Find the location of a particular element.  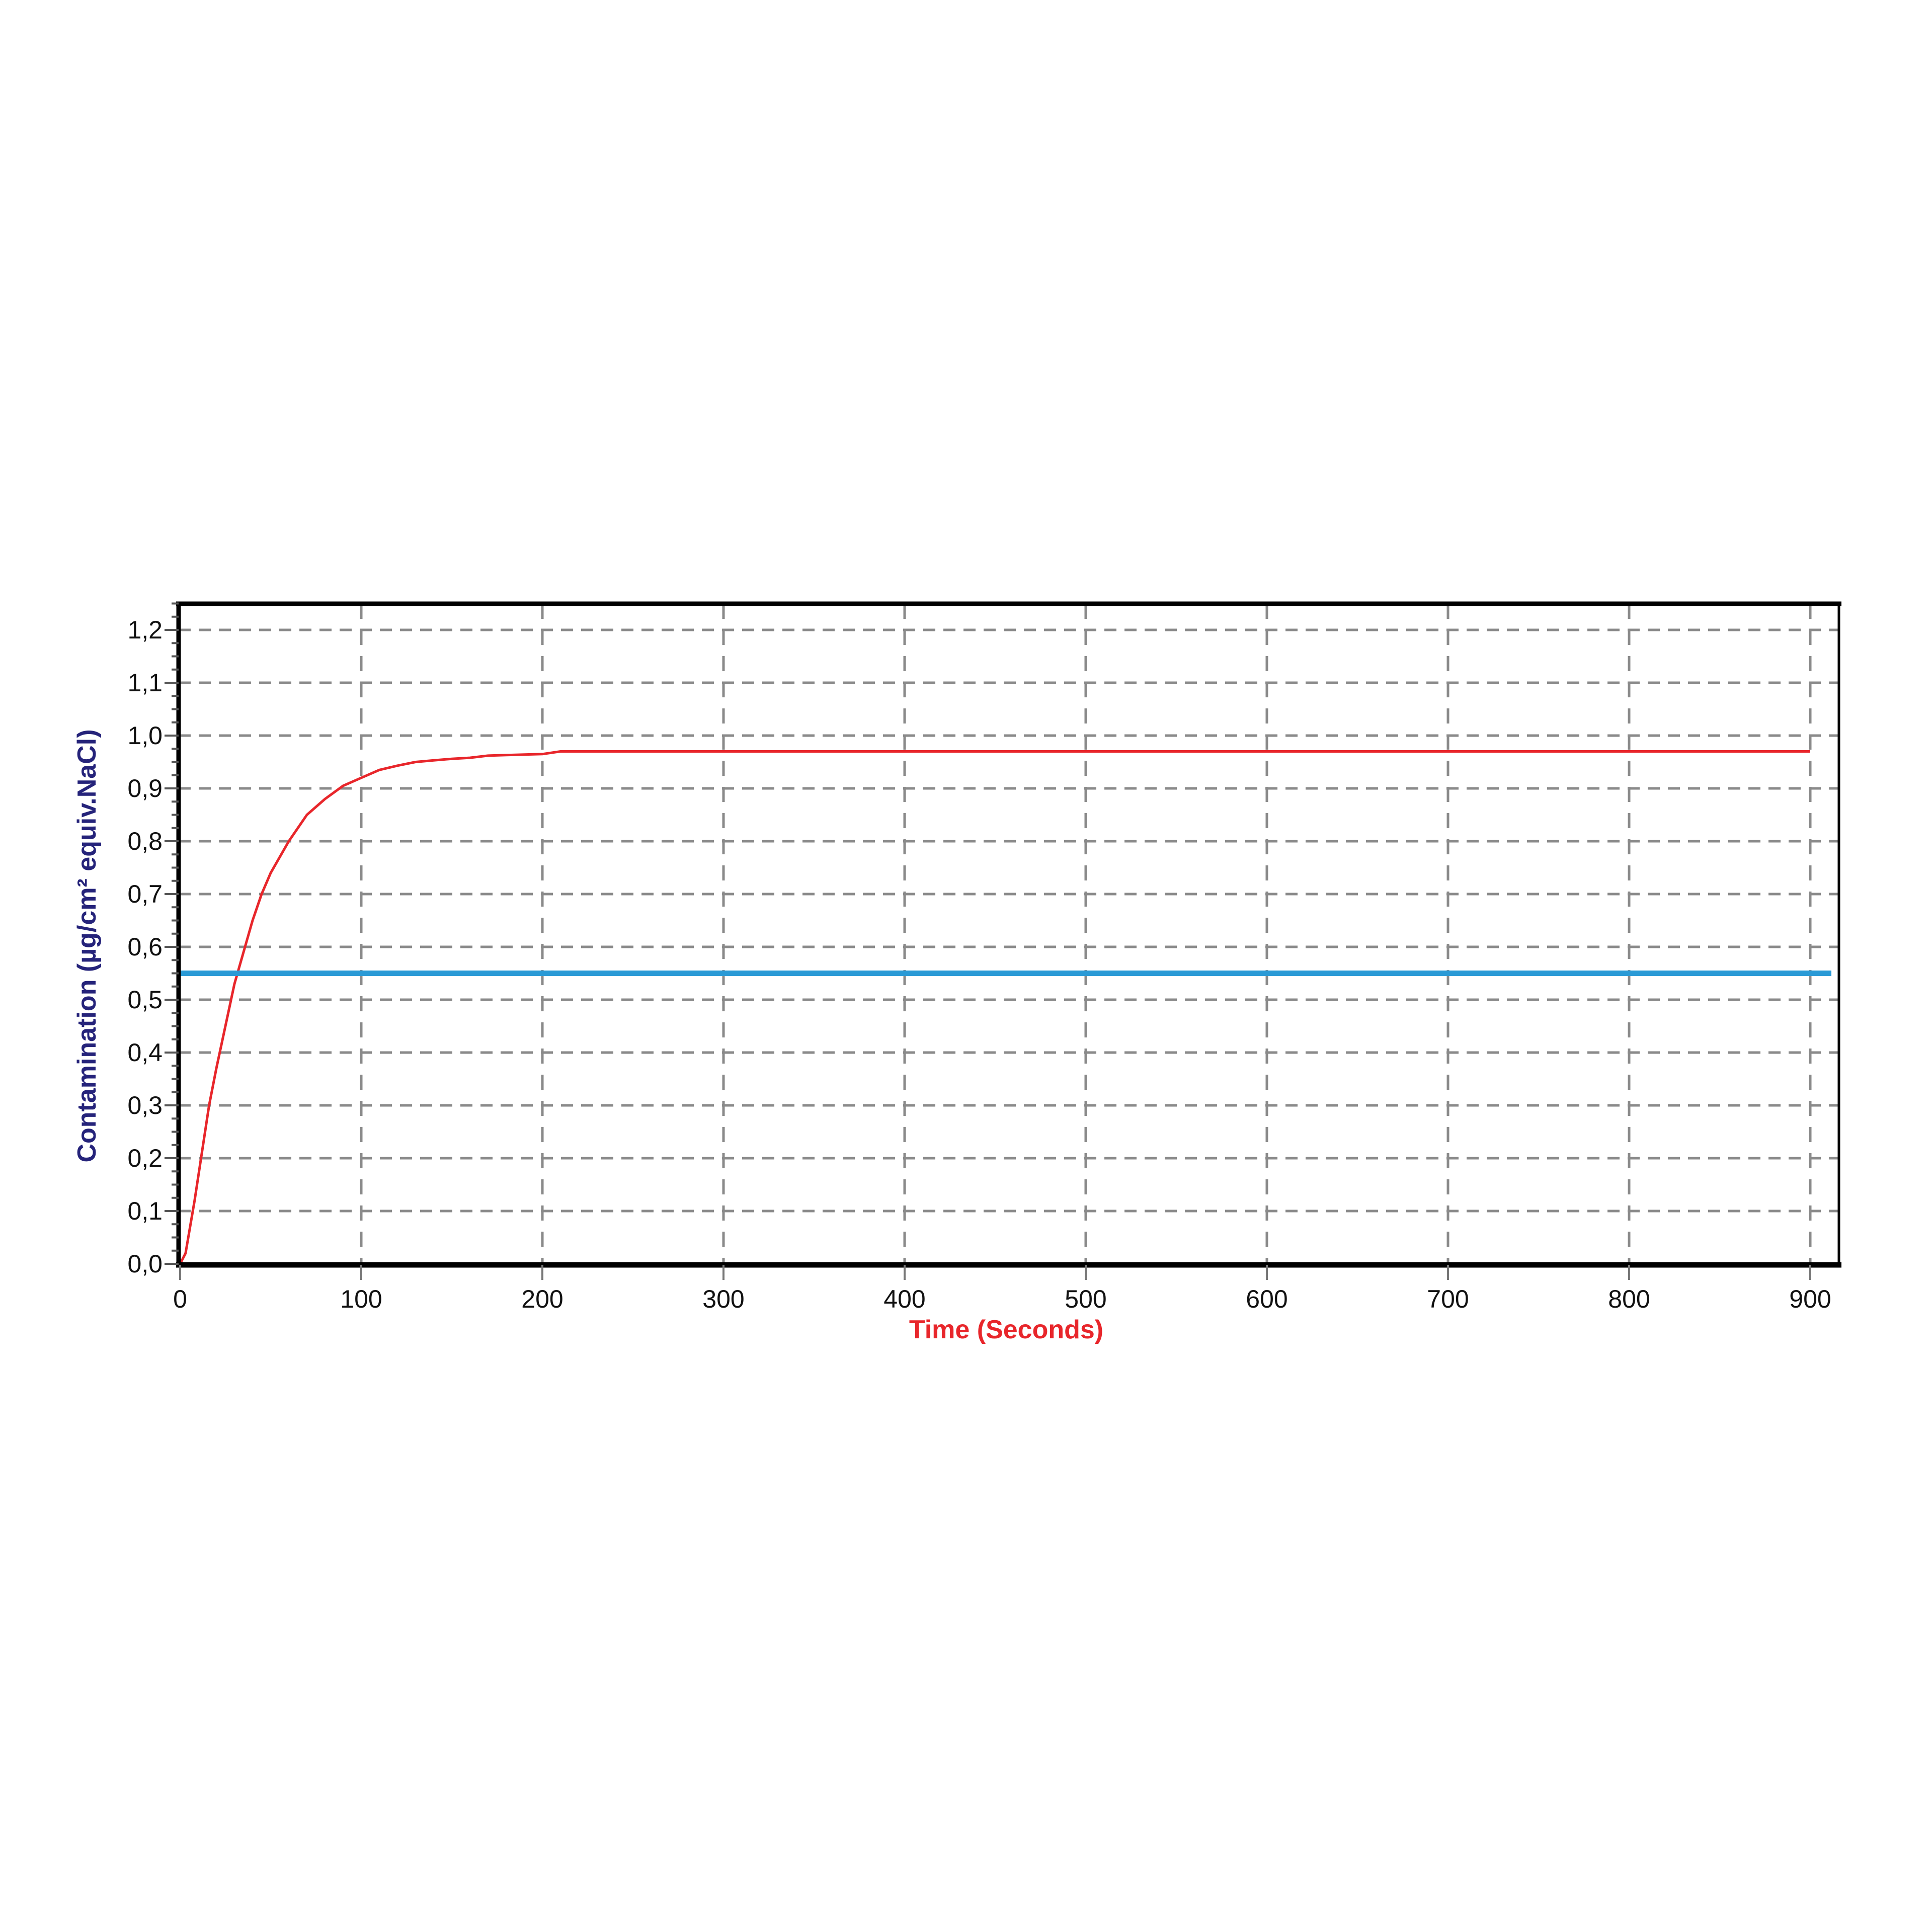

y-tick-label: 0,8 is located at coordinates (145, 841).